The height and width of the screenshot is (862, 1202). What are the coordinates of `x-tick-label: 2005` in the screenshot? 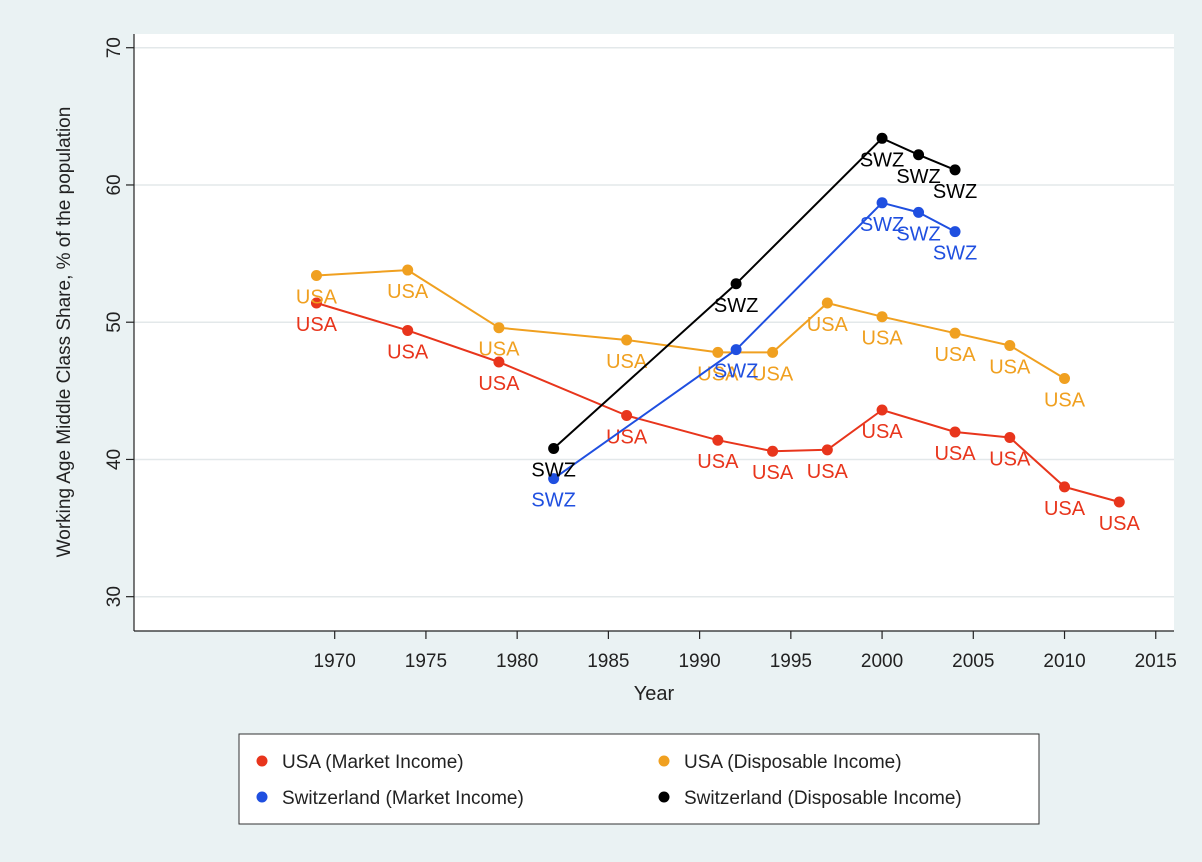 It's located at (973, 661).